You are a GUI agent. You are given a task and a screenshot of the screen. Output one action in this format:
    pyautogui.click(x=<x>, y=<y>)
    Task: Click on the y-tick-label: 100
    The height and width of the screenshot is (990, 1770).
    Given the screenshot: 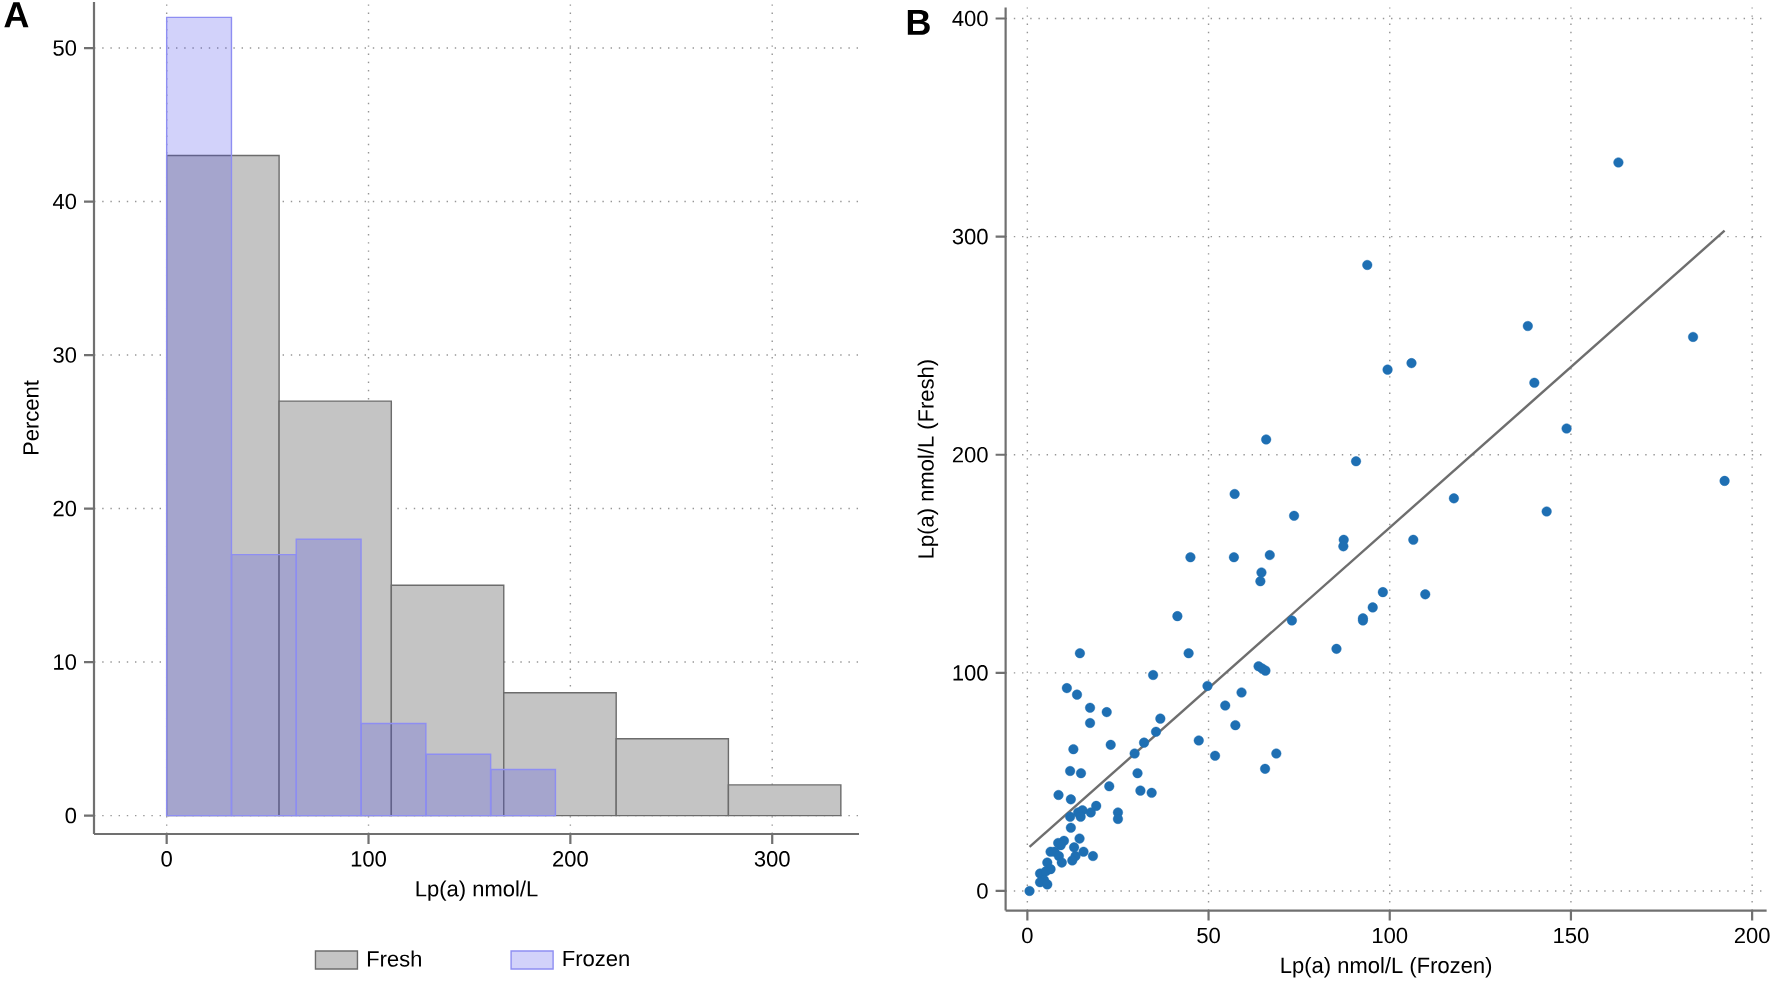 What is the action you would take?
    pyautogui.click(x=970, y=673)
    